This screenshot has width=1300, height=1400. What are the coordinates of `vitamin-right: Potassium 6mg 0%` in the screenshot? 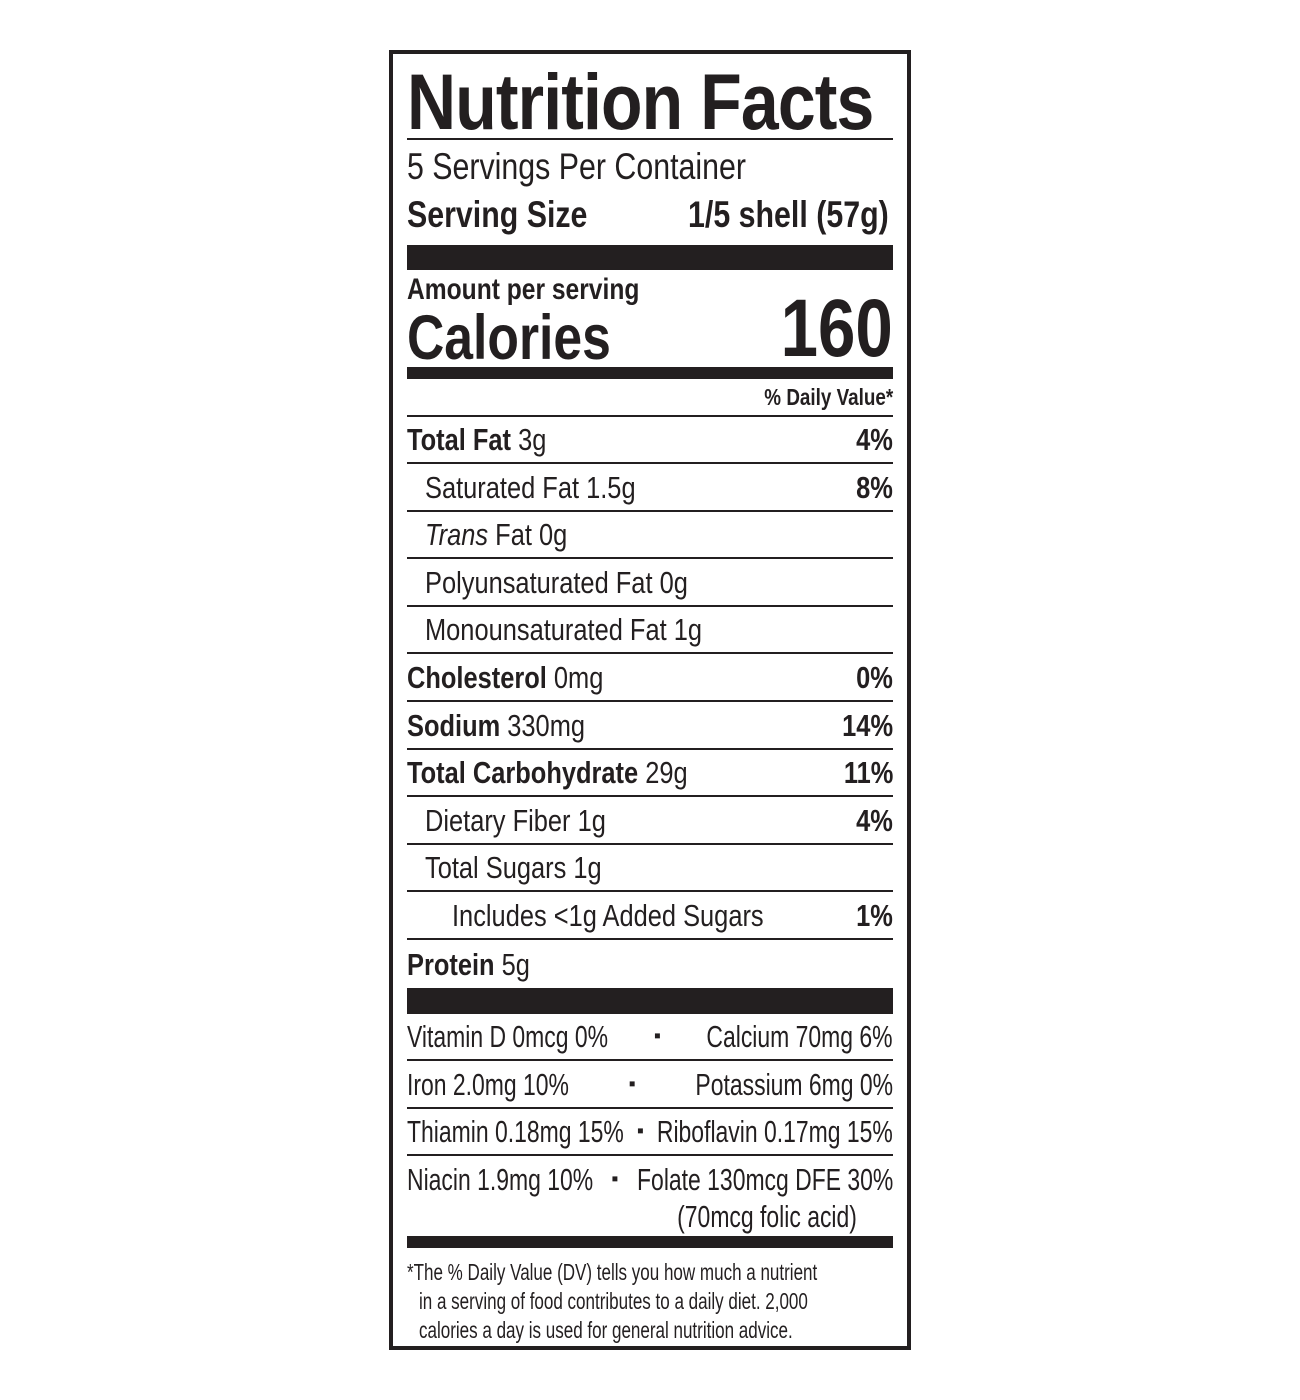 It's located at (794, 1084).